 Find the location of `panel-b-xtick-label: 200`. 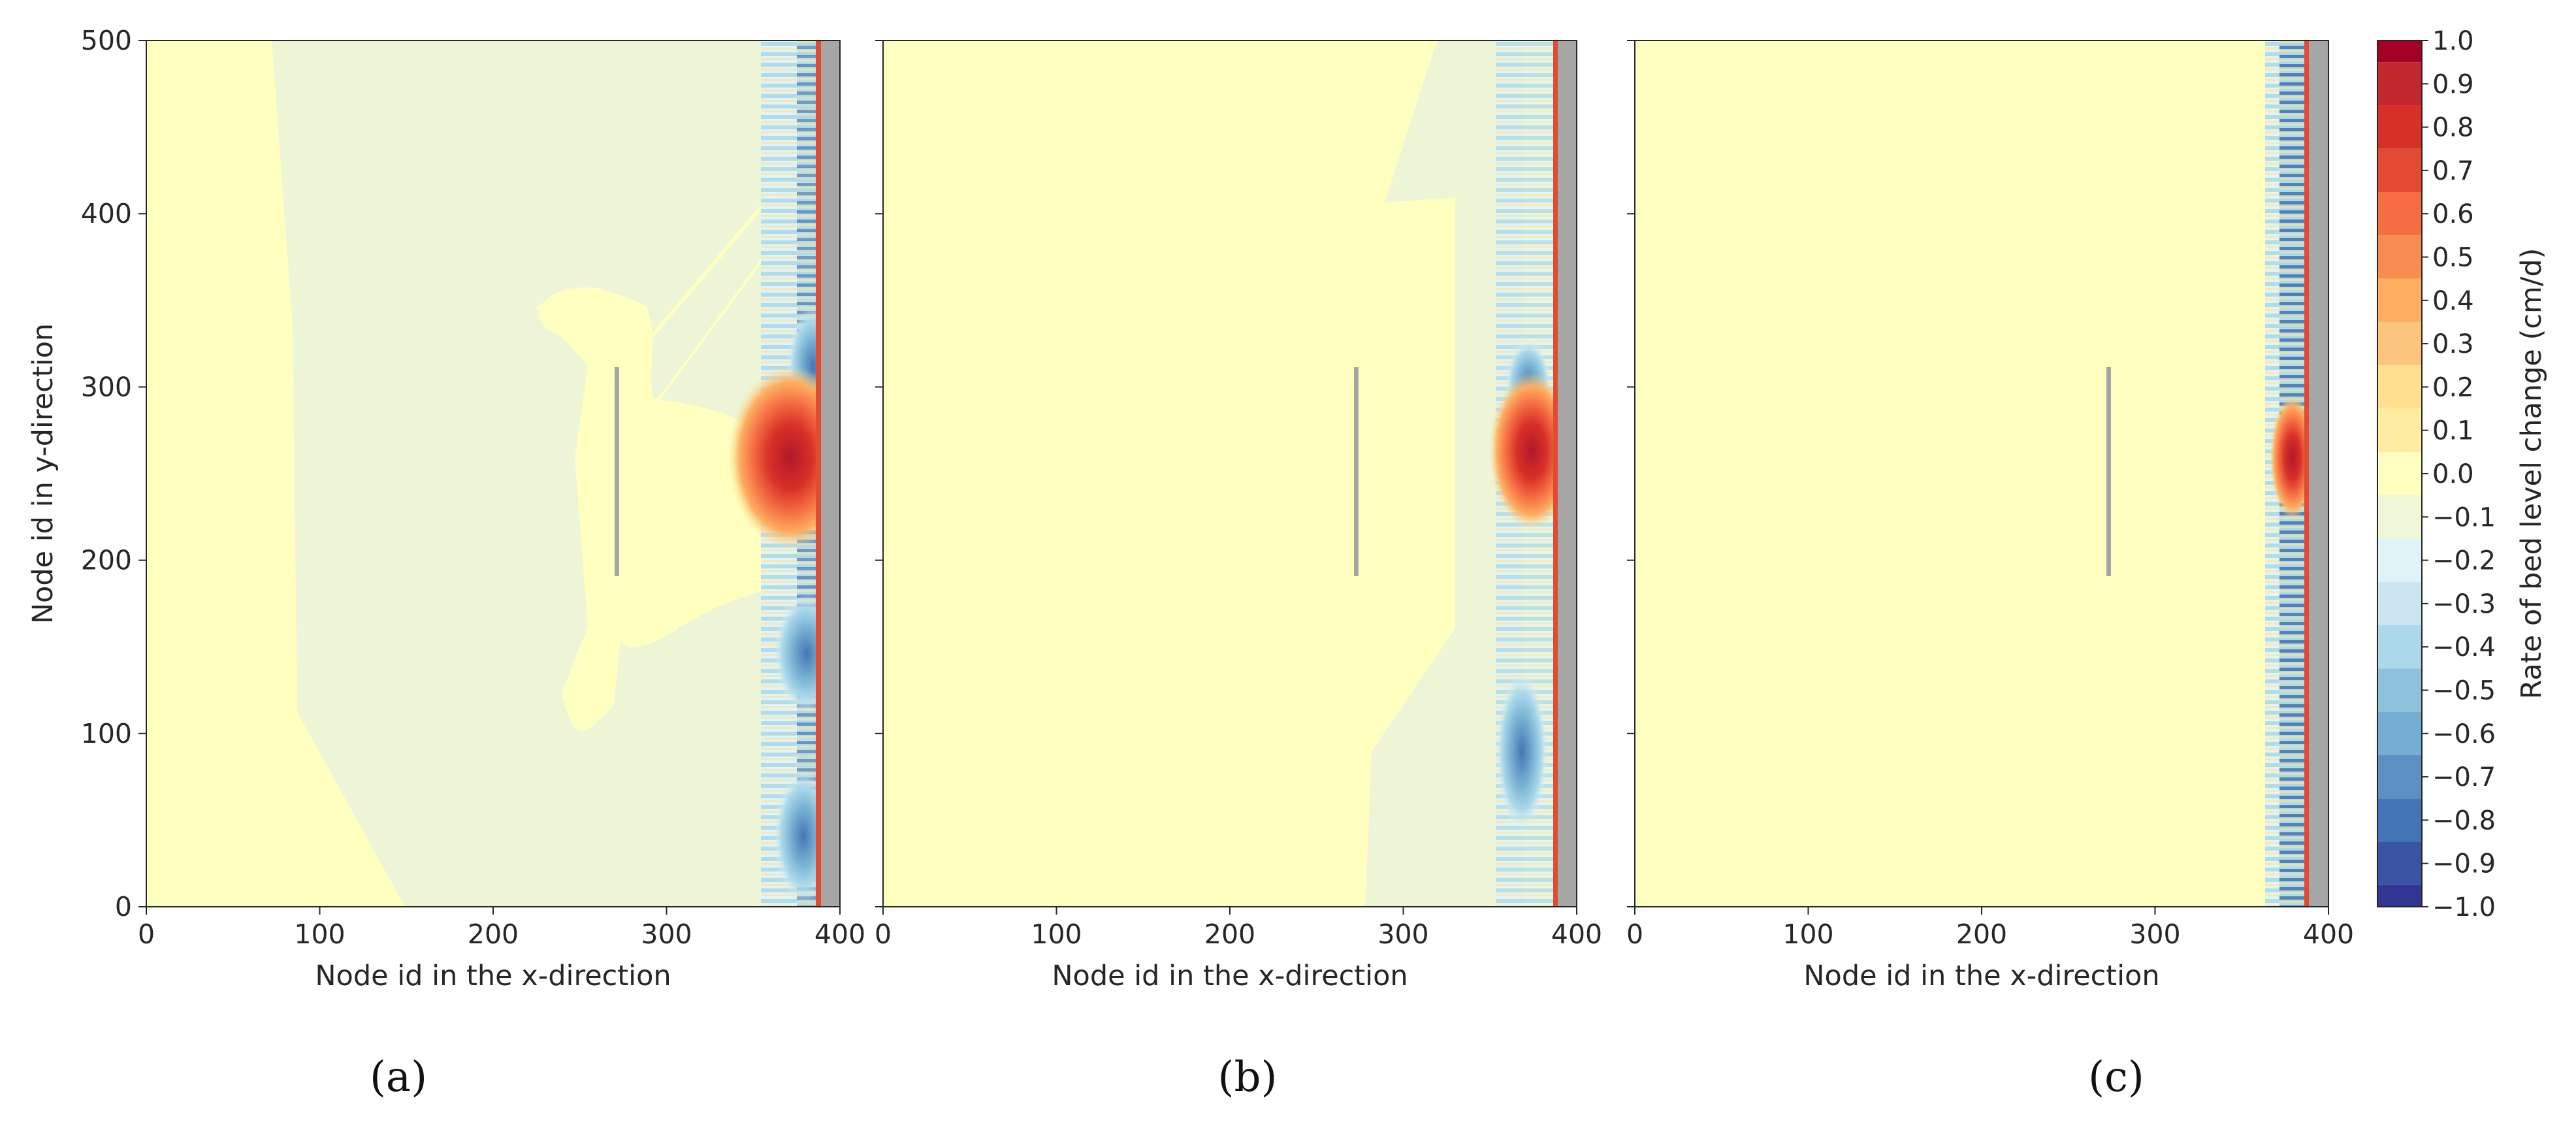

panel-b-xtick-label: 200 is located at coordinates (1229, 934).